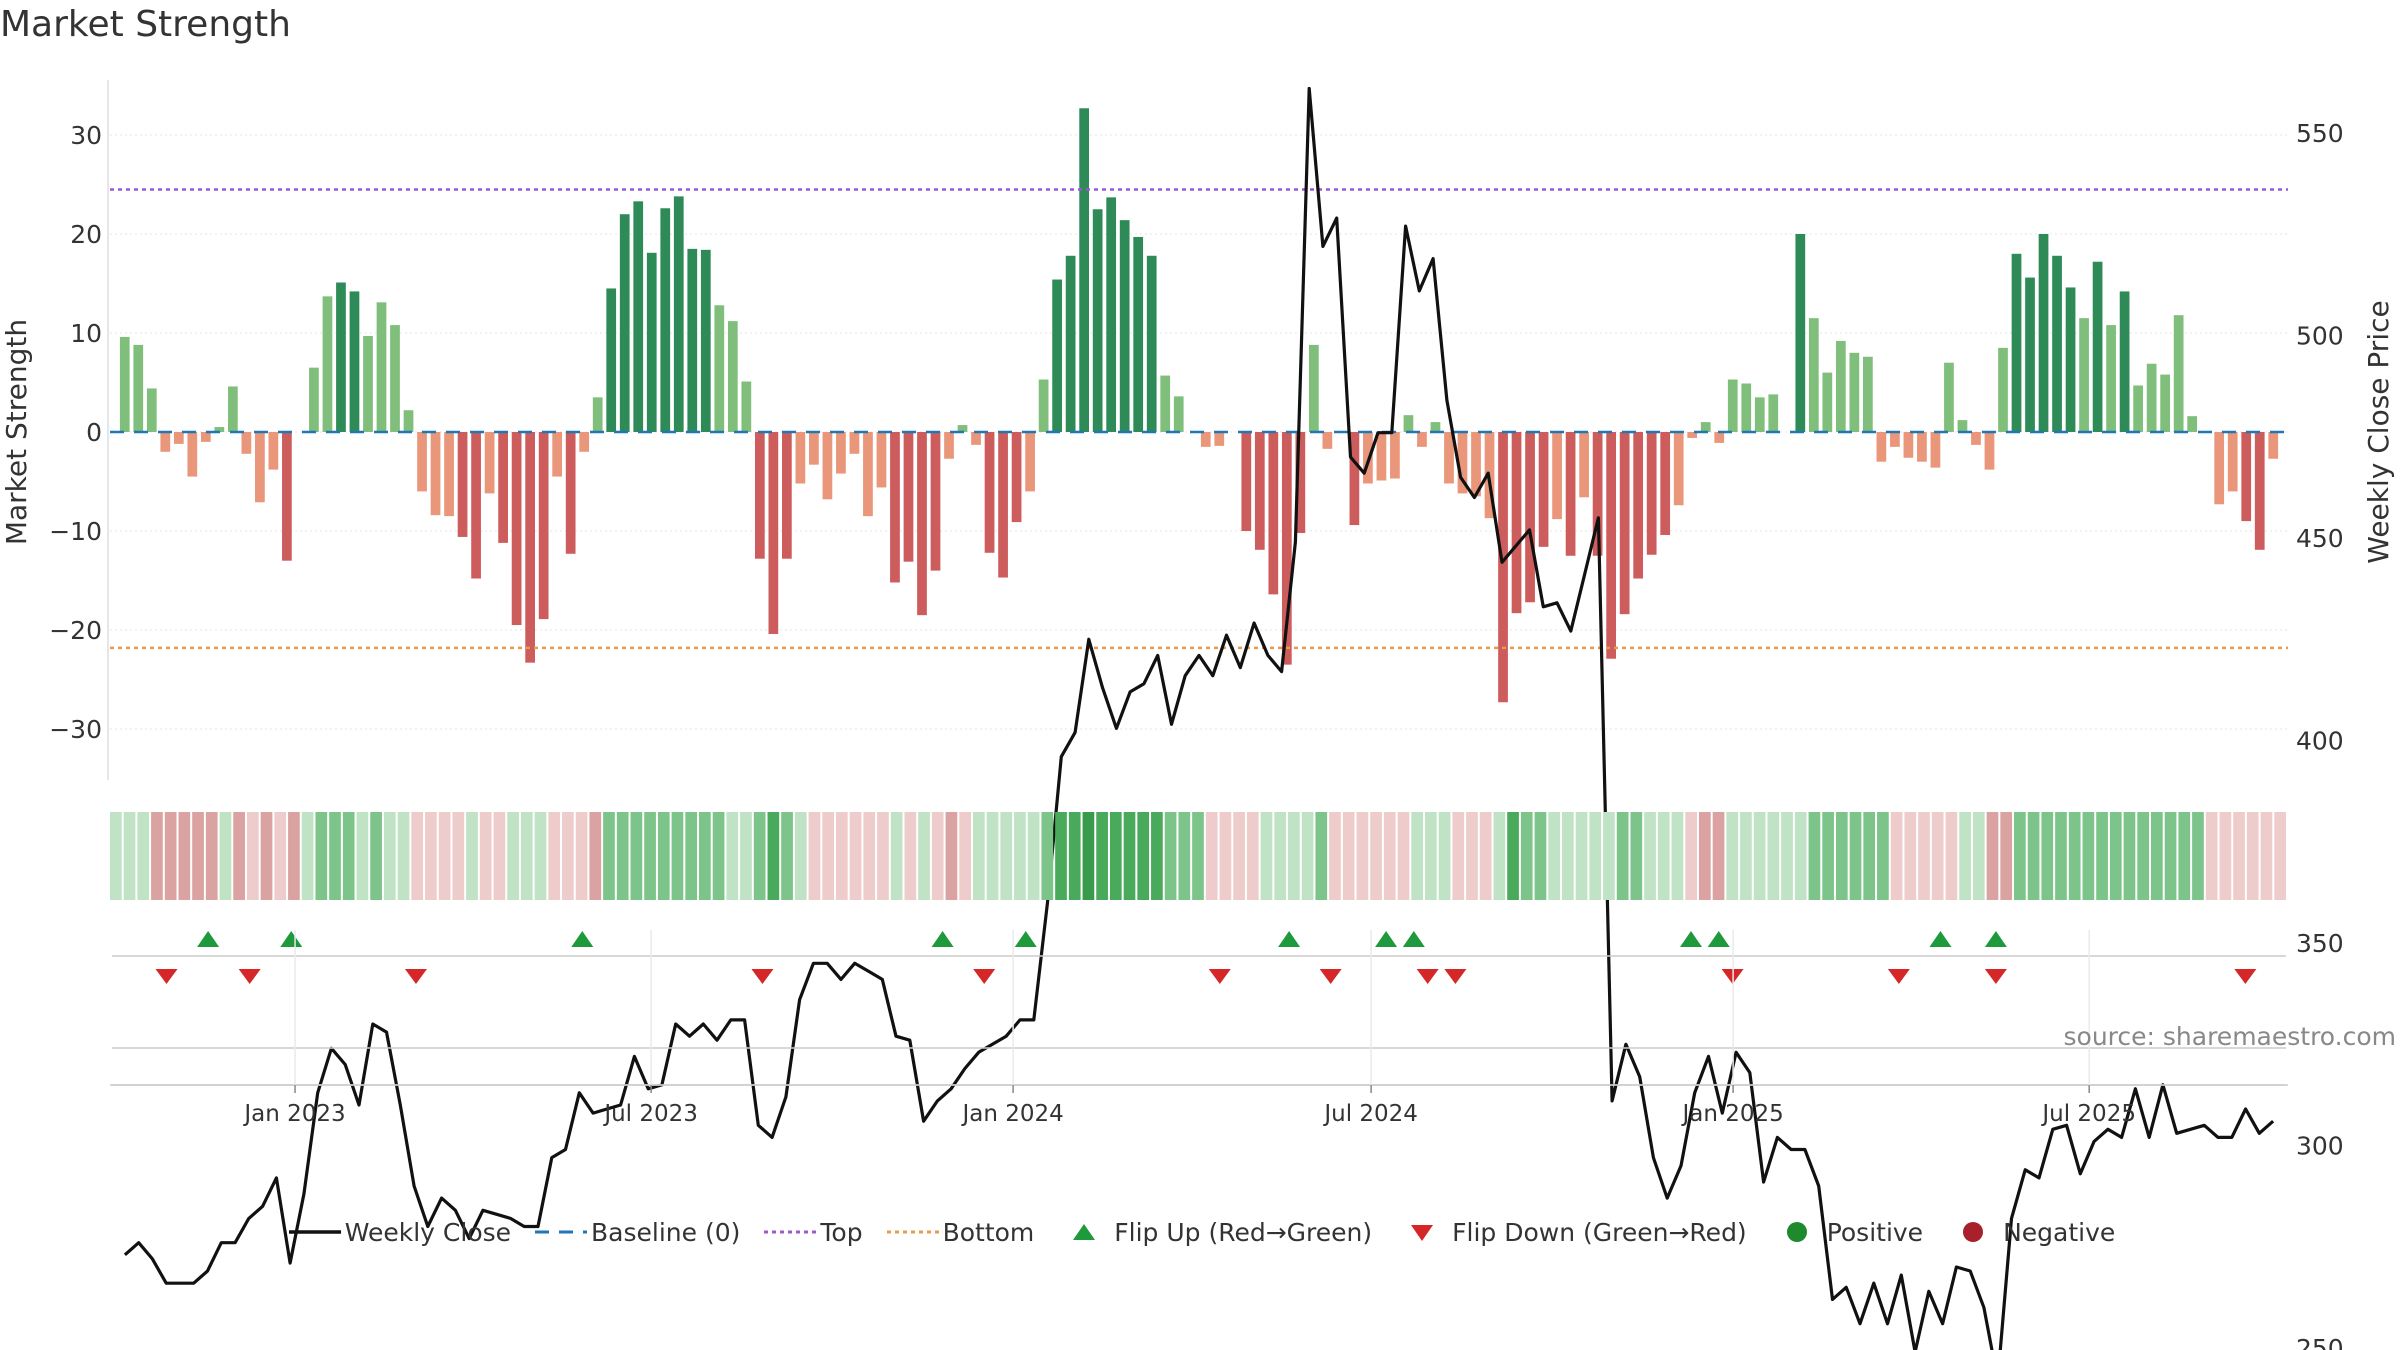 This screenshot has width=2400, height=1350. Describe the element at coordinates (75, 729) in the screenshot. I see `y-left-tick-label: −30` at that location.